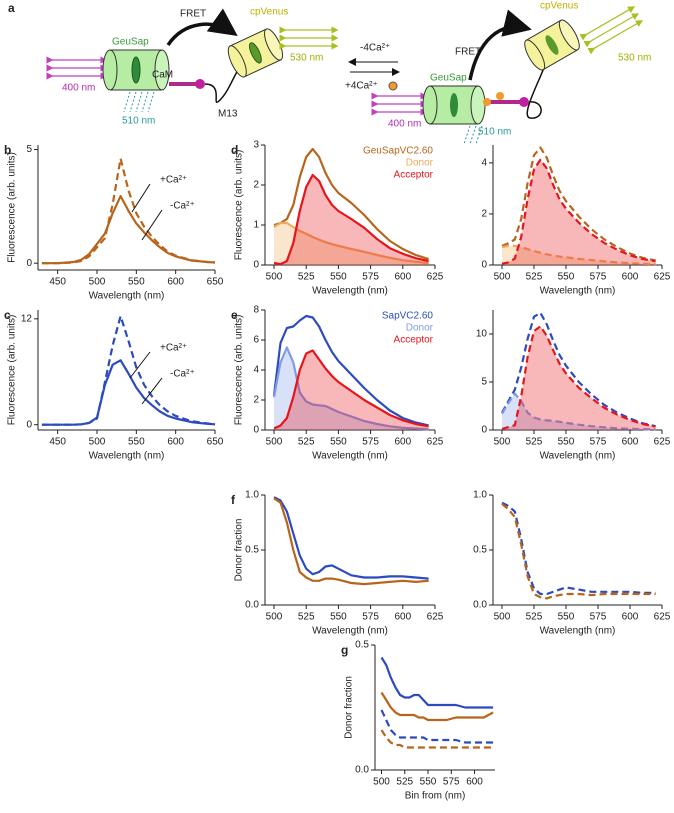 This screenshot has width=674, height=813. What do you see at coordinates (256, 340) in the screenshot?
I see `y-tick-label: 6` at bounding box center [256, 340].